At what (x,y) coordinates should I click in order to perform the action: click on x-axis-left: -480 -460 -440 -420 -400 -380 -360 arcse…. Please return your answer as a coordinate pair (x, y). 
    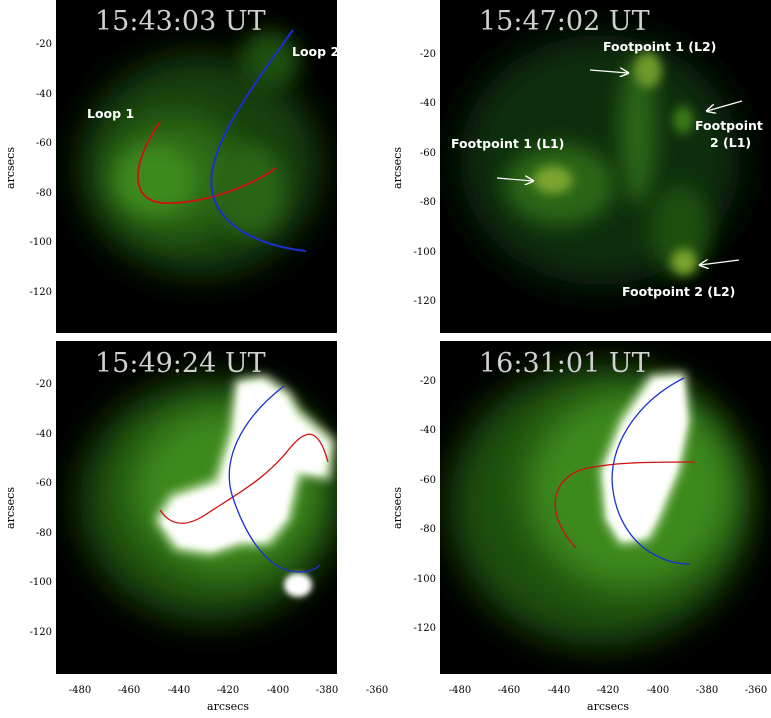
    Looking at the image, I should click on (228, 699).